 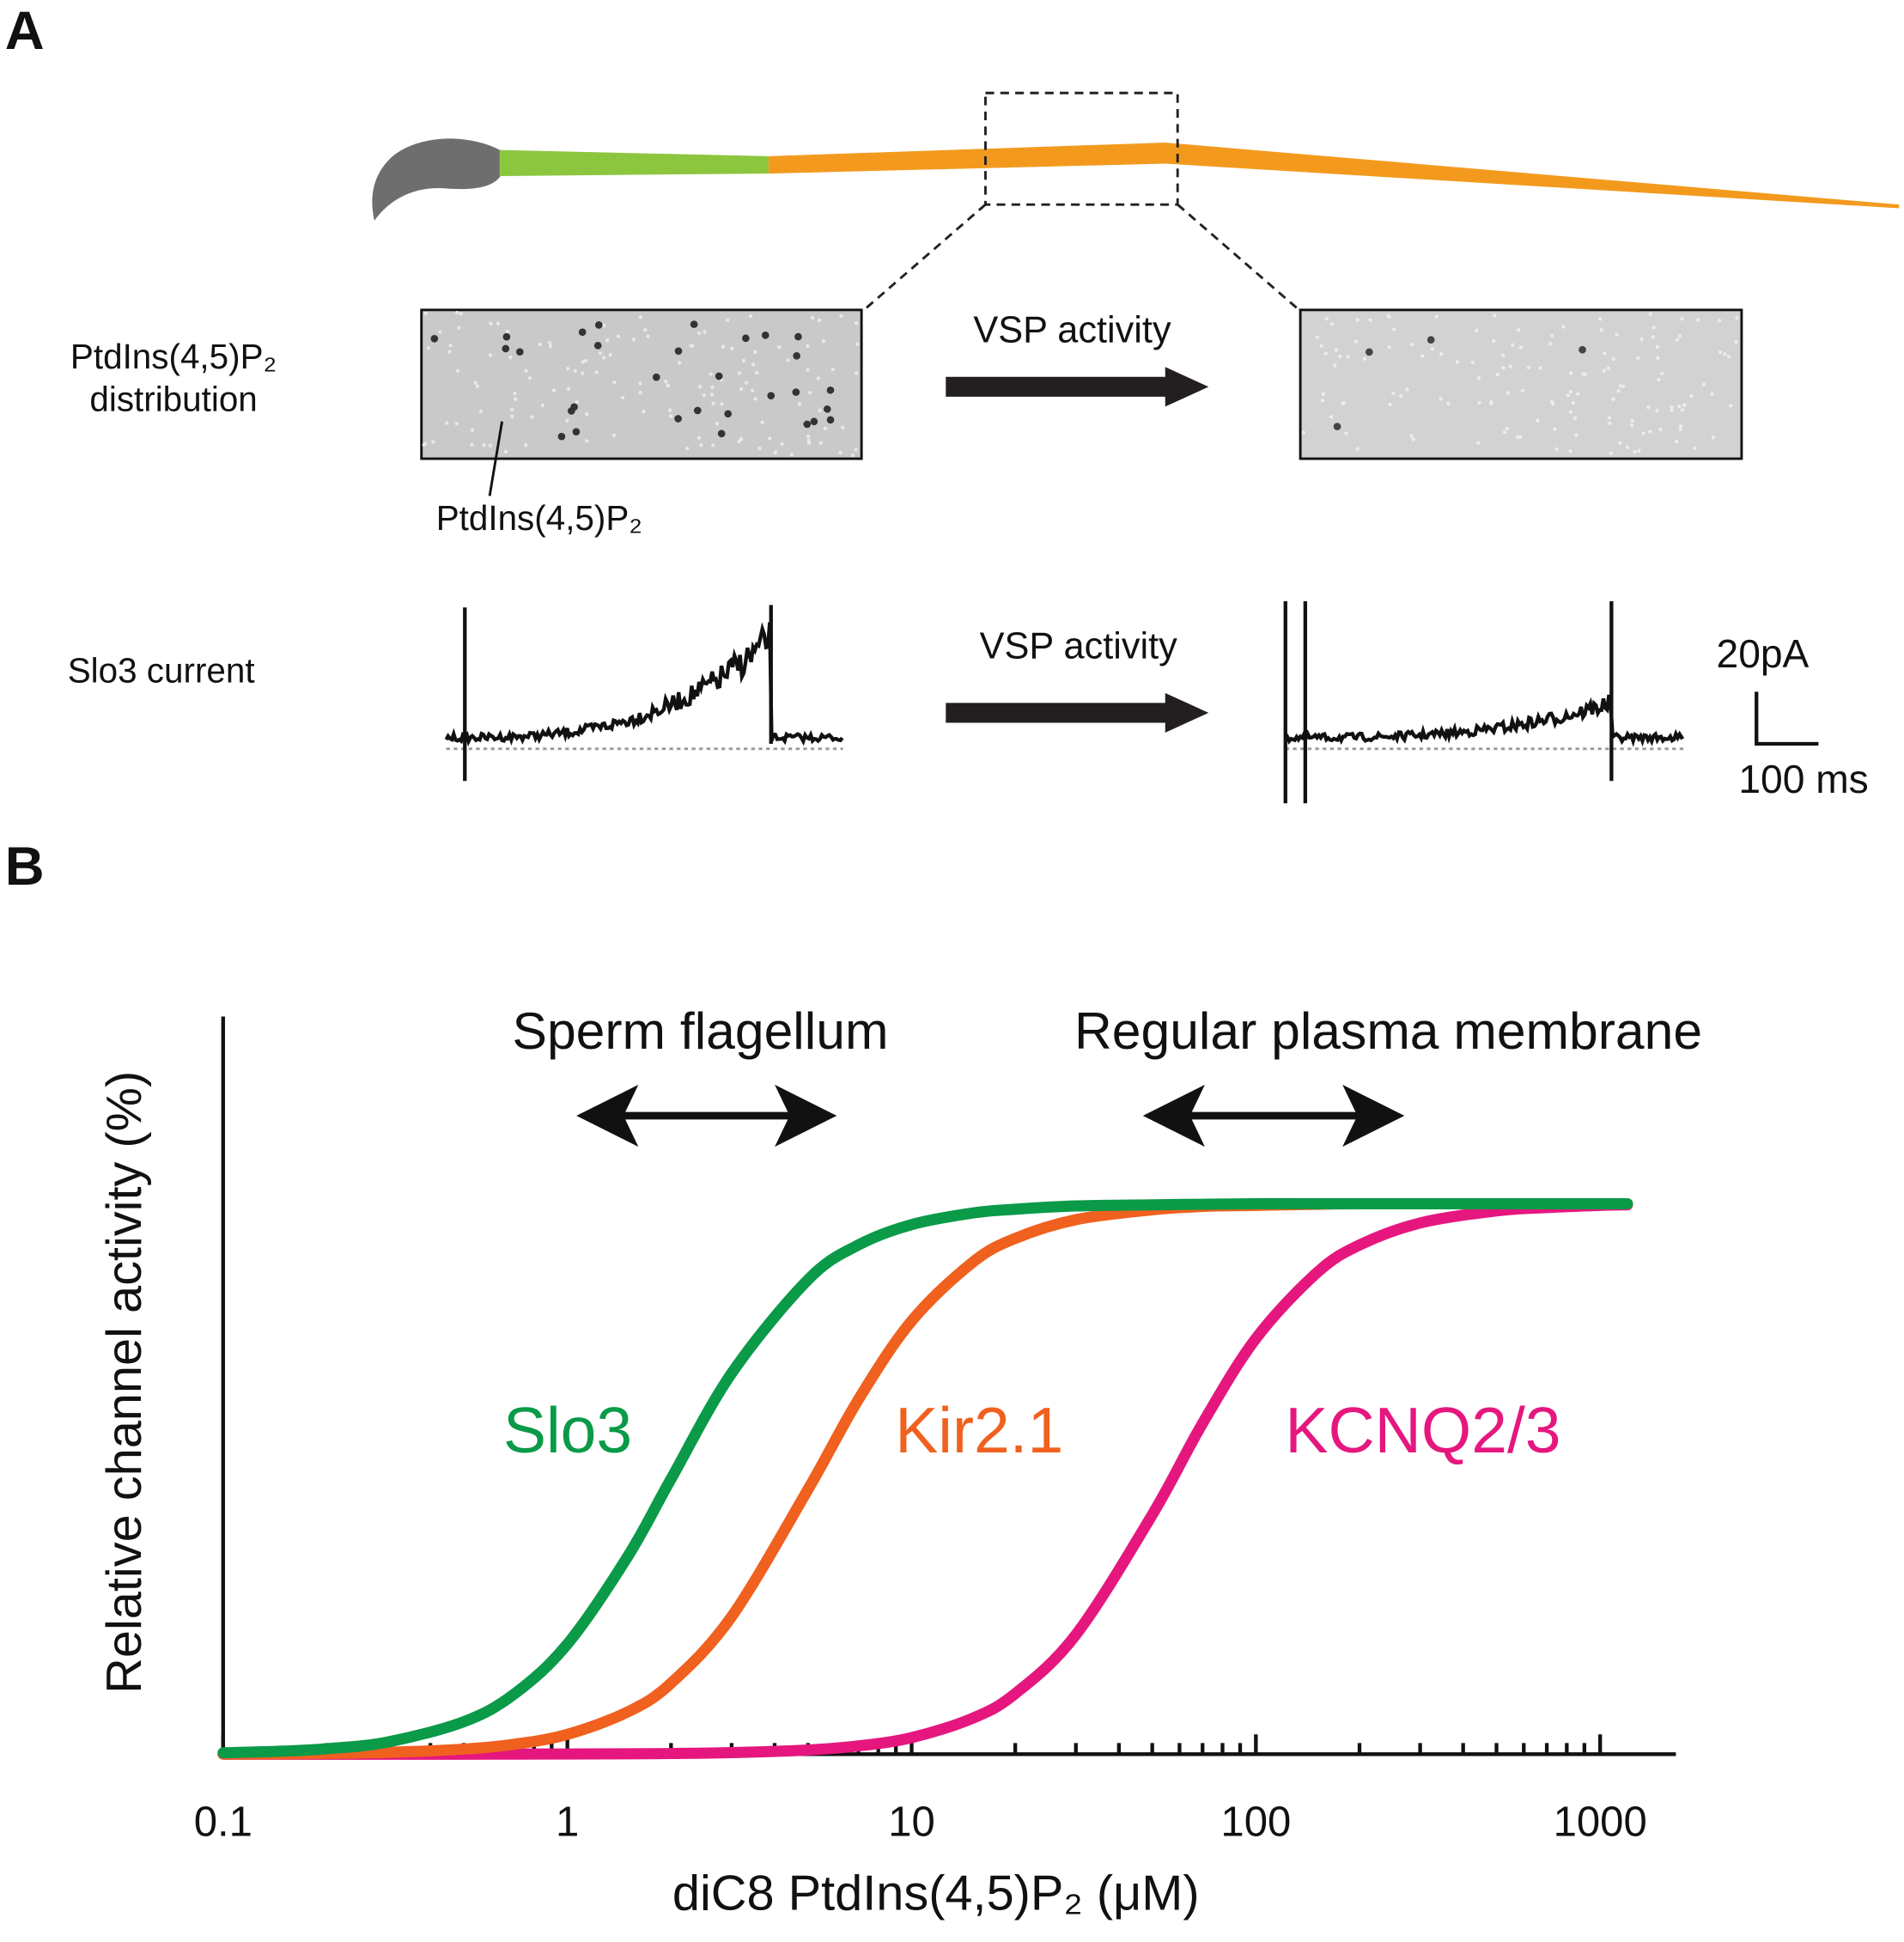 I want to click on y-axis-label: Relative channel activity (%), so click(x=125, y=1382).